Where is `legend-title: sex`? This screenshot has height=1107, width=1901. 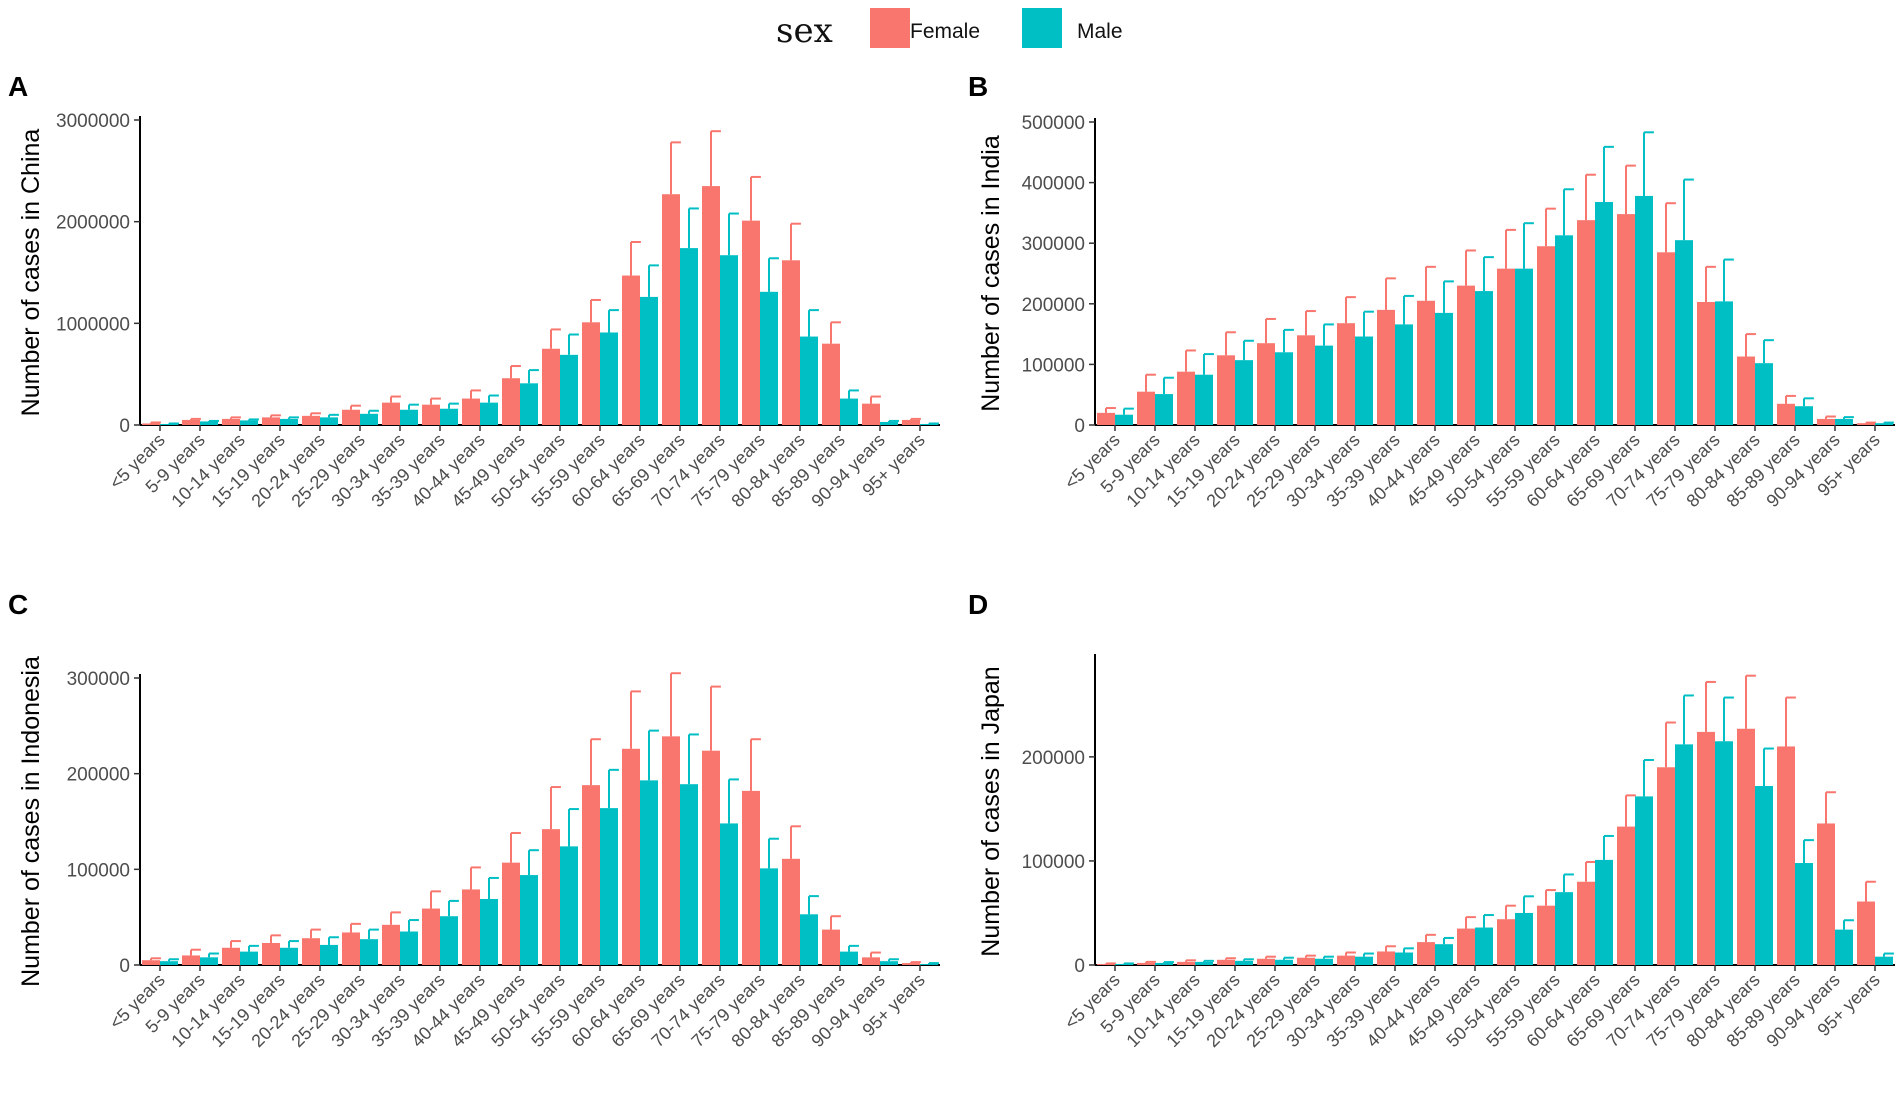
legend-title: sex is located at coordinates (804, 31).